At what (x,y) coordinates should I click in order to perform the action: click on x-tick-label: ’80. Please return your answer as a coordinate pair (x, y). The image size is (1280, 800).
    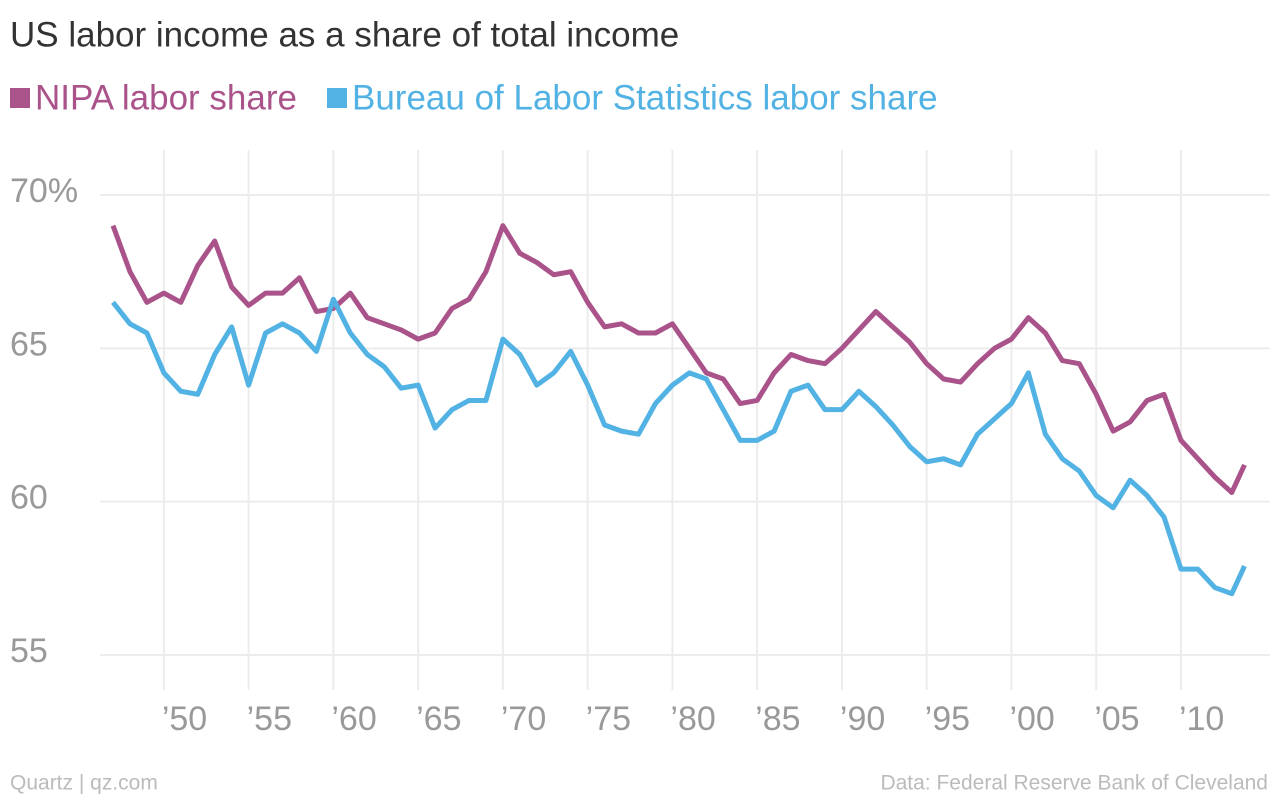
    Looking at the image, I should click on (692, 719).